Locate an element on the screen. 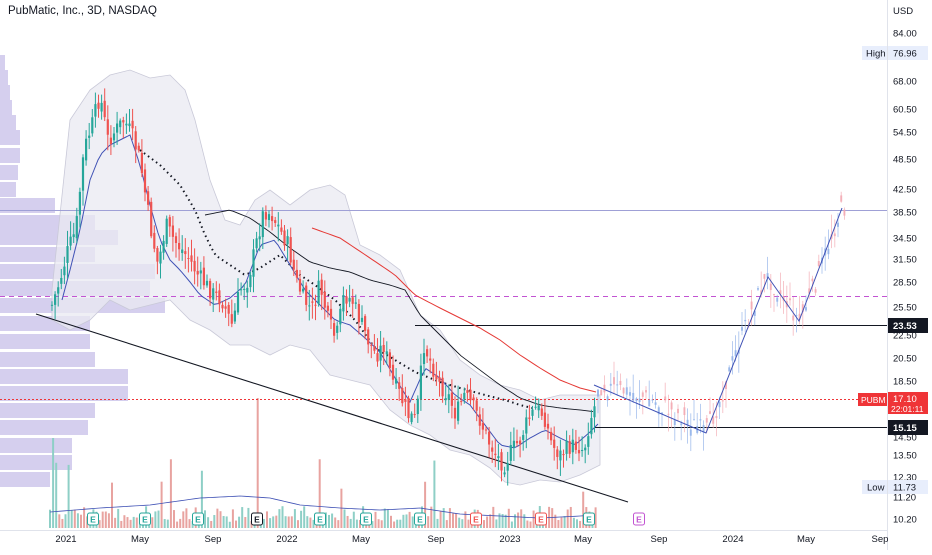 This screenshot has width=932, height=555. earnings-label: E is located at coordinates (366, 520).